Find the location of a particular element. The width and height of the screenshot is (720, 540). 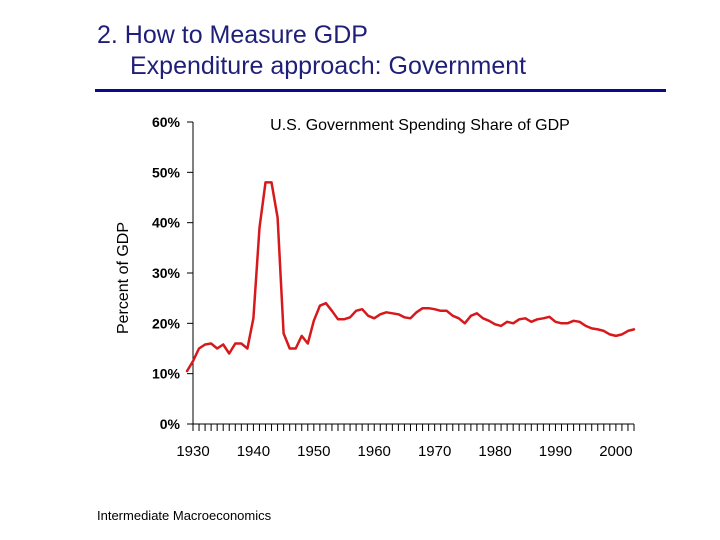

slide-title-line1: 2. How to Measure GDP is located at coordinates (232, 35).